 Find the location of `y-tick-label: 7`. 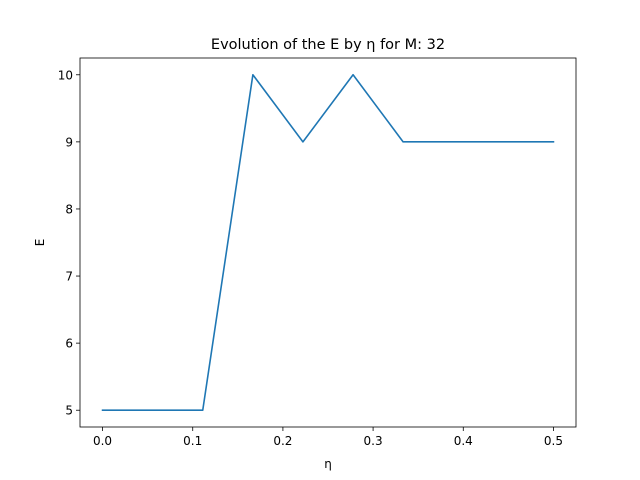

y-tick-label: 7 is located at coordinates (69, 277).